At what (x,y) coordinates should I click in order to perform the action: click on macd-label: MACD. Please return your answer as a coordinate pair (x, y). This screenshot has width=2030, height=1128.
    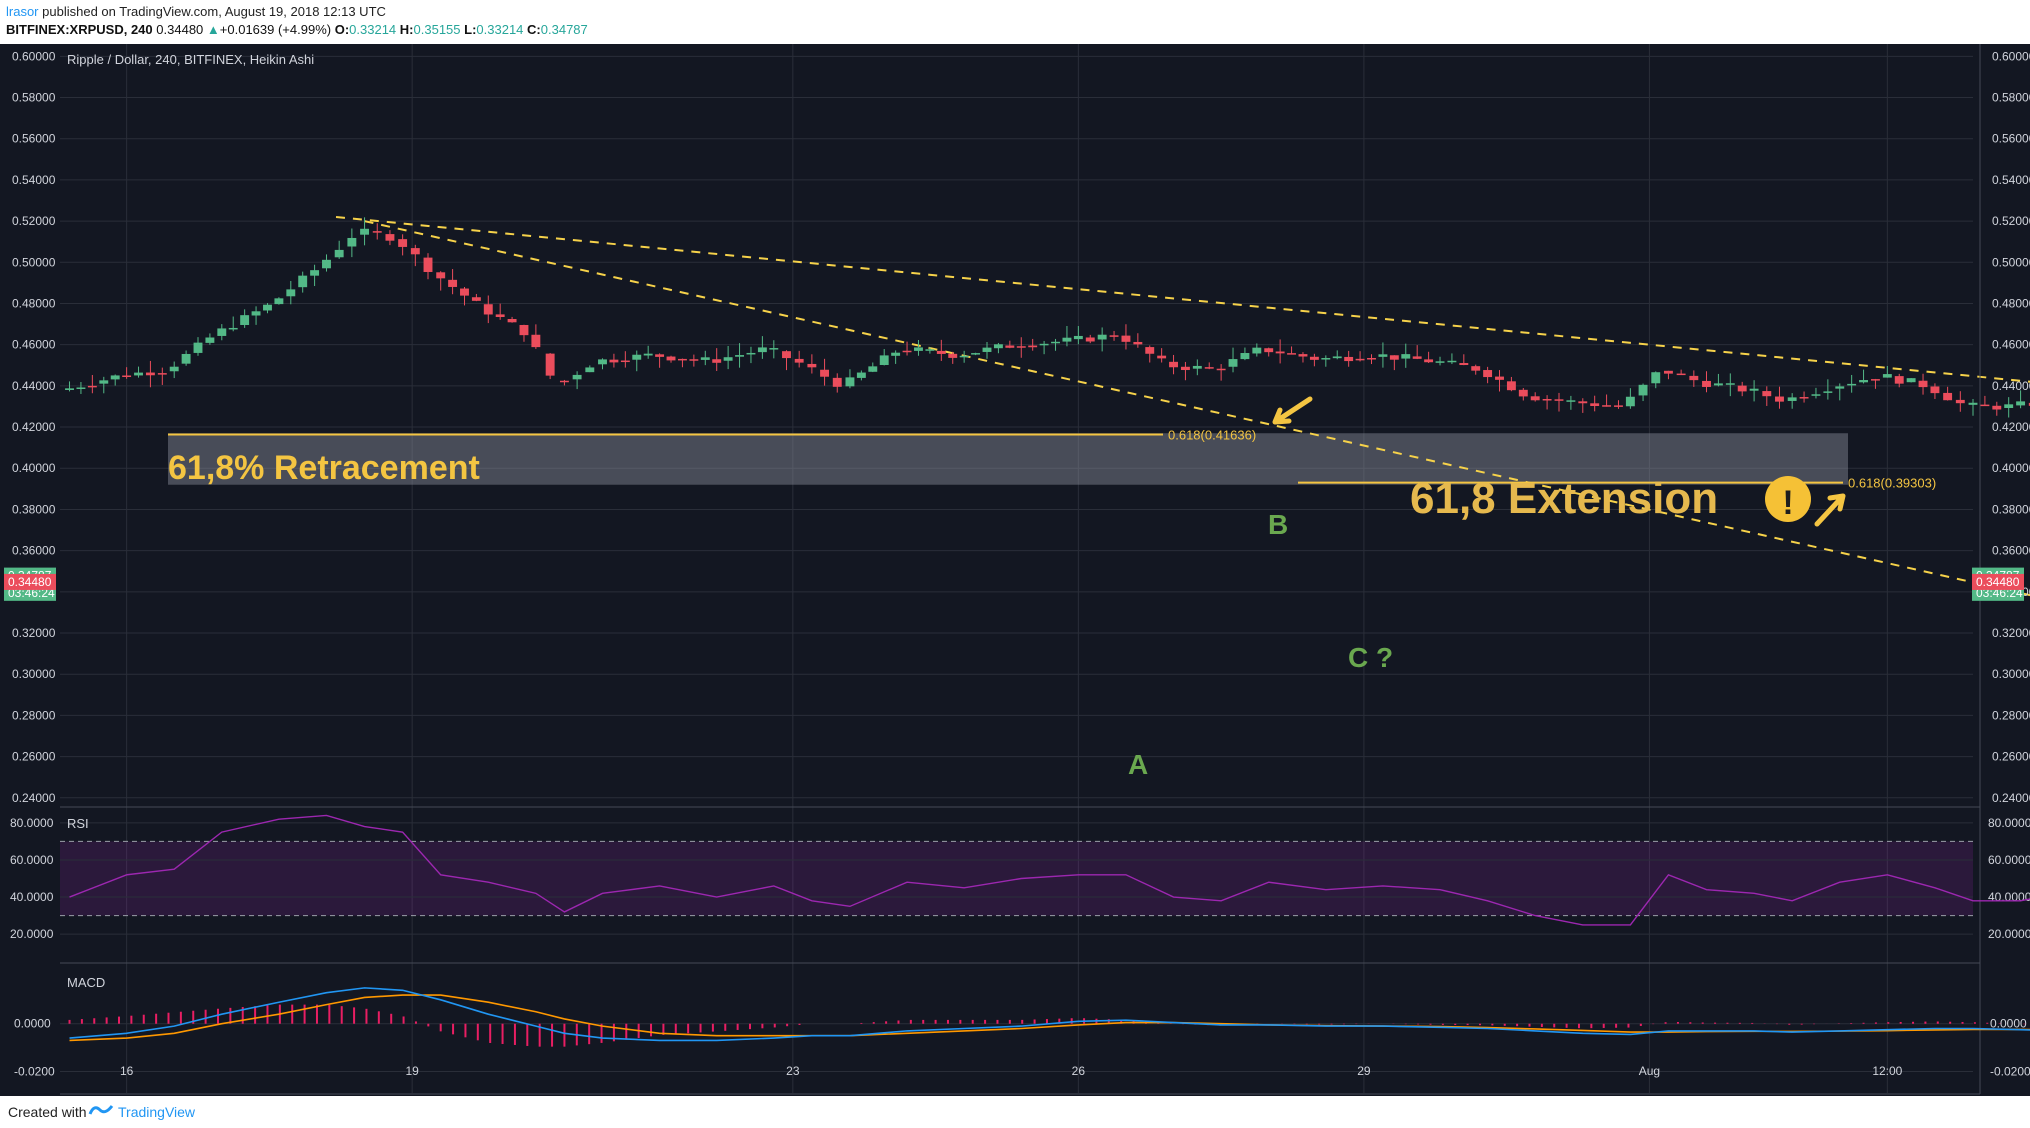
    Looking at the image, I should click on (86, 982).